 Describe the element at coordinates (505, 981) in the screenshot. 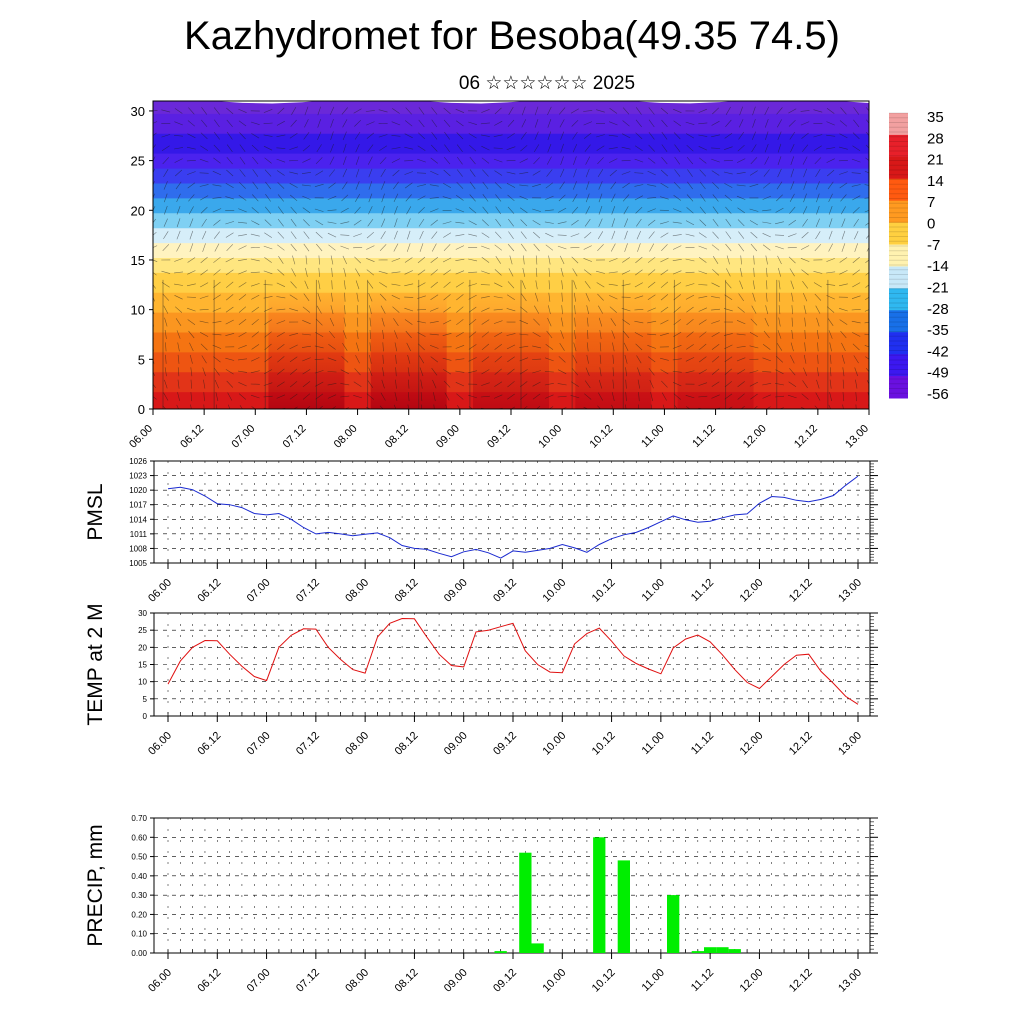

I see `precip-x-tick-label: 09.12` at that location.